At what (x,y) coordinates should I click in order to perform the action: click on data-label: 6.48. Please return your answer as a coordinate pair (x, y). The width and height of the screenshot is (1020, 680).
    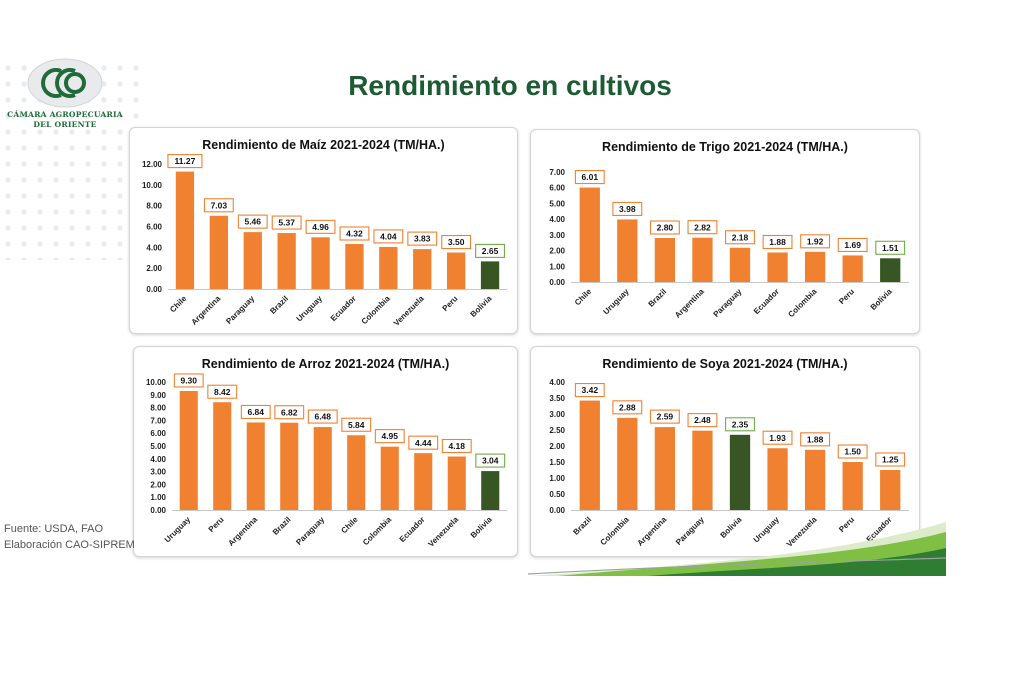
    Looking at the image, I should click on (322, 417).